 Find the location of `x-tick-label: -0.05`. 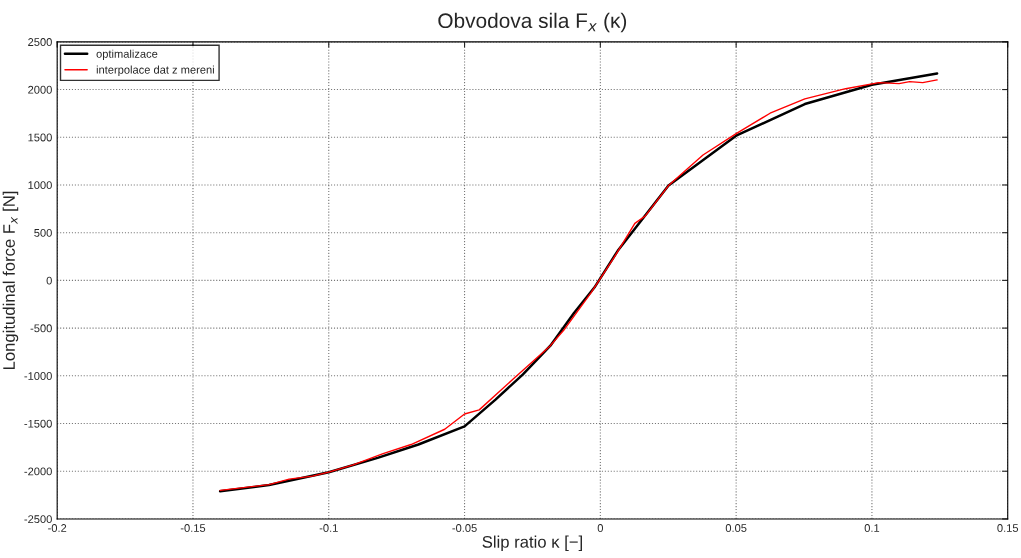

x-tick-label: -0.05 is located at coordinates (464, 528).